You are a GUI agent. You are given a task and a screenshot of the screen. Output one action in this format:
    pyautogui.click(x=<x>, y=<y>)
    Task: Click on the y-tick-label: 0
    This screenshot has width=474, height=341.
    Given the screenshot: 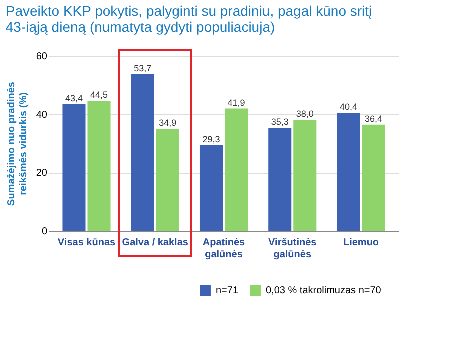 What is the action you would take?
    pyautogui.click(x=45, y=232)
    